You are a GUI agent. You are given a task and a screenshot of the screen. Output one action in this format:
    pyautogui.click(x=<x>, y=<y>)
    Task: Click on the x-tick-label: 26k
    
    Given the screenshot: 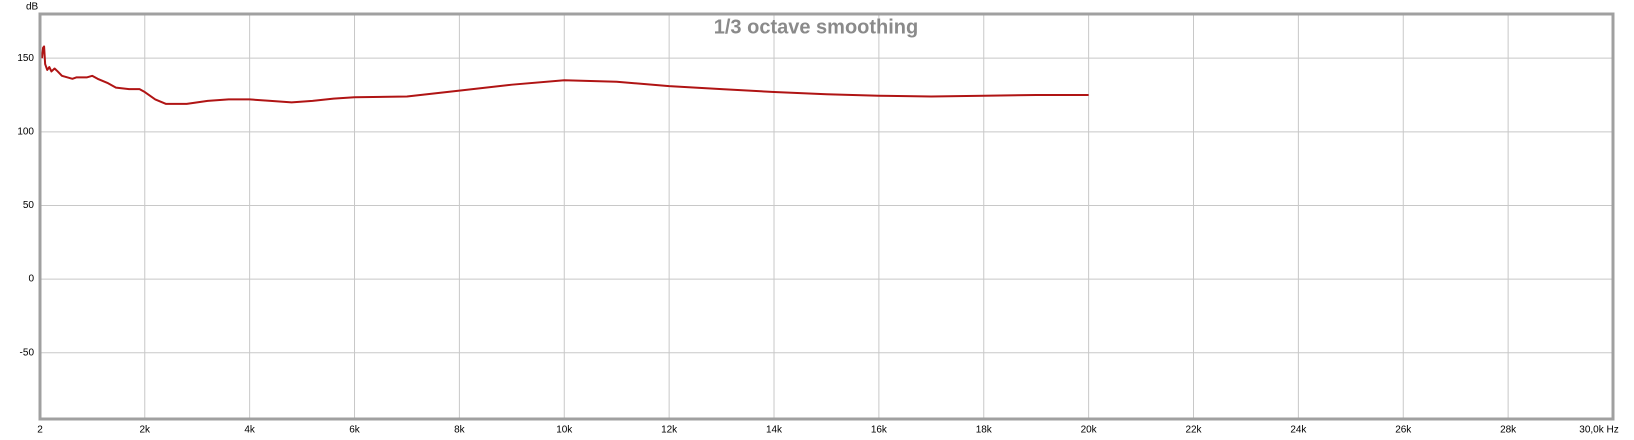 What is the action you would take?
    pyautogui.click(x=1403, y=430)
    